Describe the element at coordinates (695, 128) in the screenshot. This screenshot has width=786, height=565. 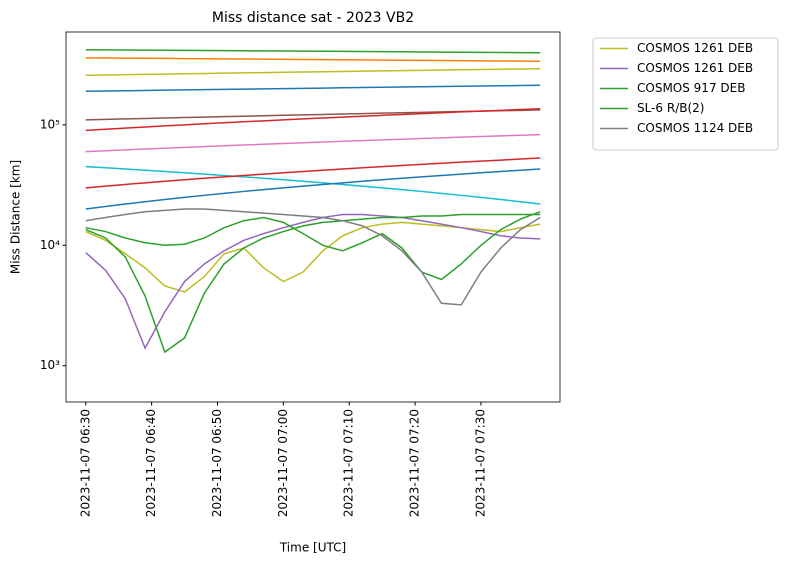
I see `legend-label: COSMOS 1124 DEB` at that location.